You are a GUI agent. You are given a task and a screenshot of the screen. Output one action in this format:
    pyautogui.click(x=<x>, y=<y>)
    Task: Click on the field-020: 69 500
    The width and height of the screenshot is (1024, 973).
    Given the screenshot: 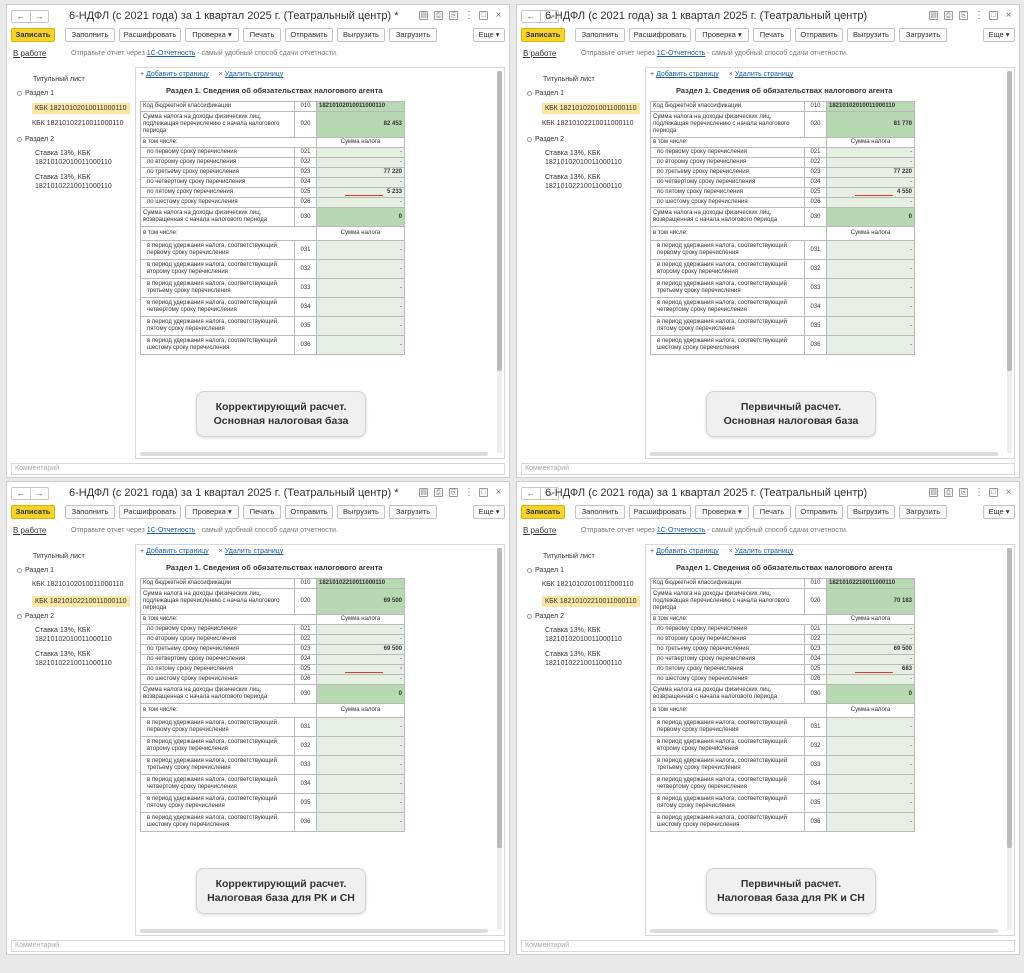 What is the action you would take?
    pyautogui.click(x=360, y=601)
    